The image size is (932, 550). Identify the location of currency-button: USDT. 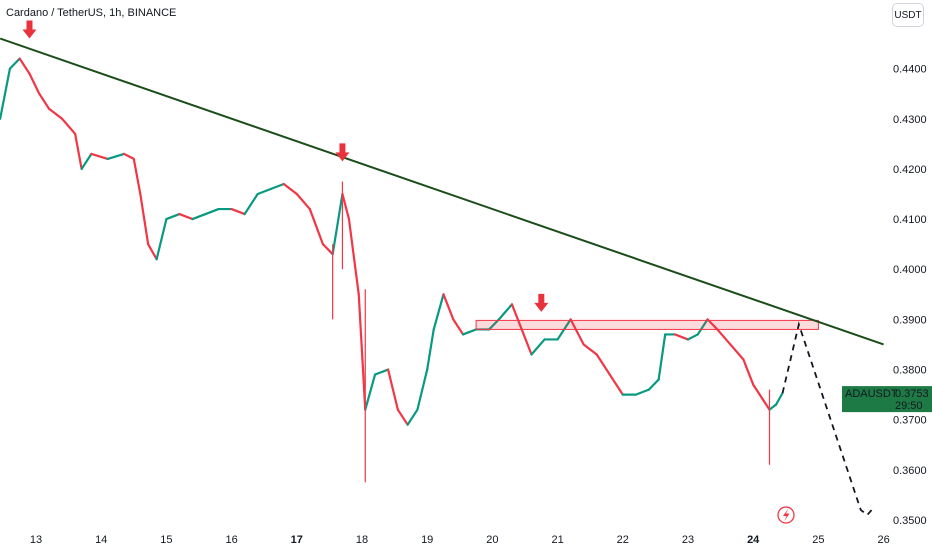
(908, 15).